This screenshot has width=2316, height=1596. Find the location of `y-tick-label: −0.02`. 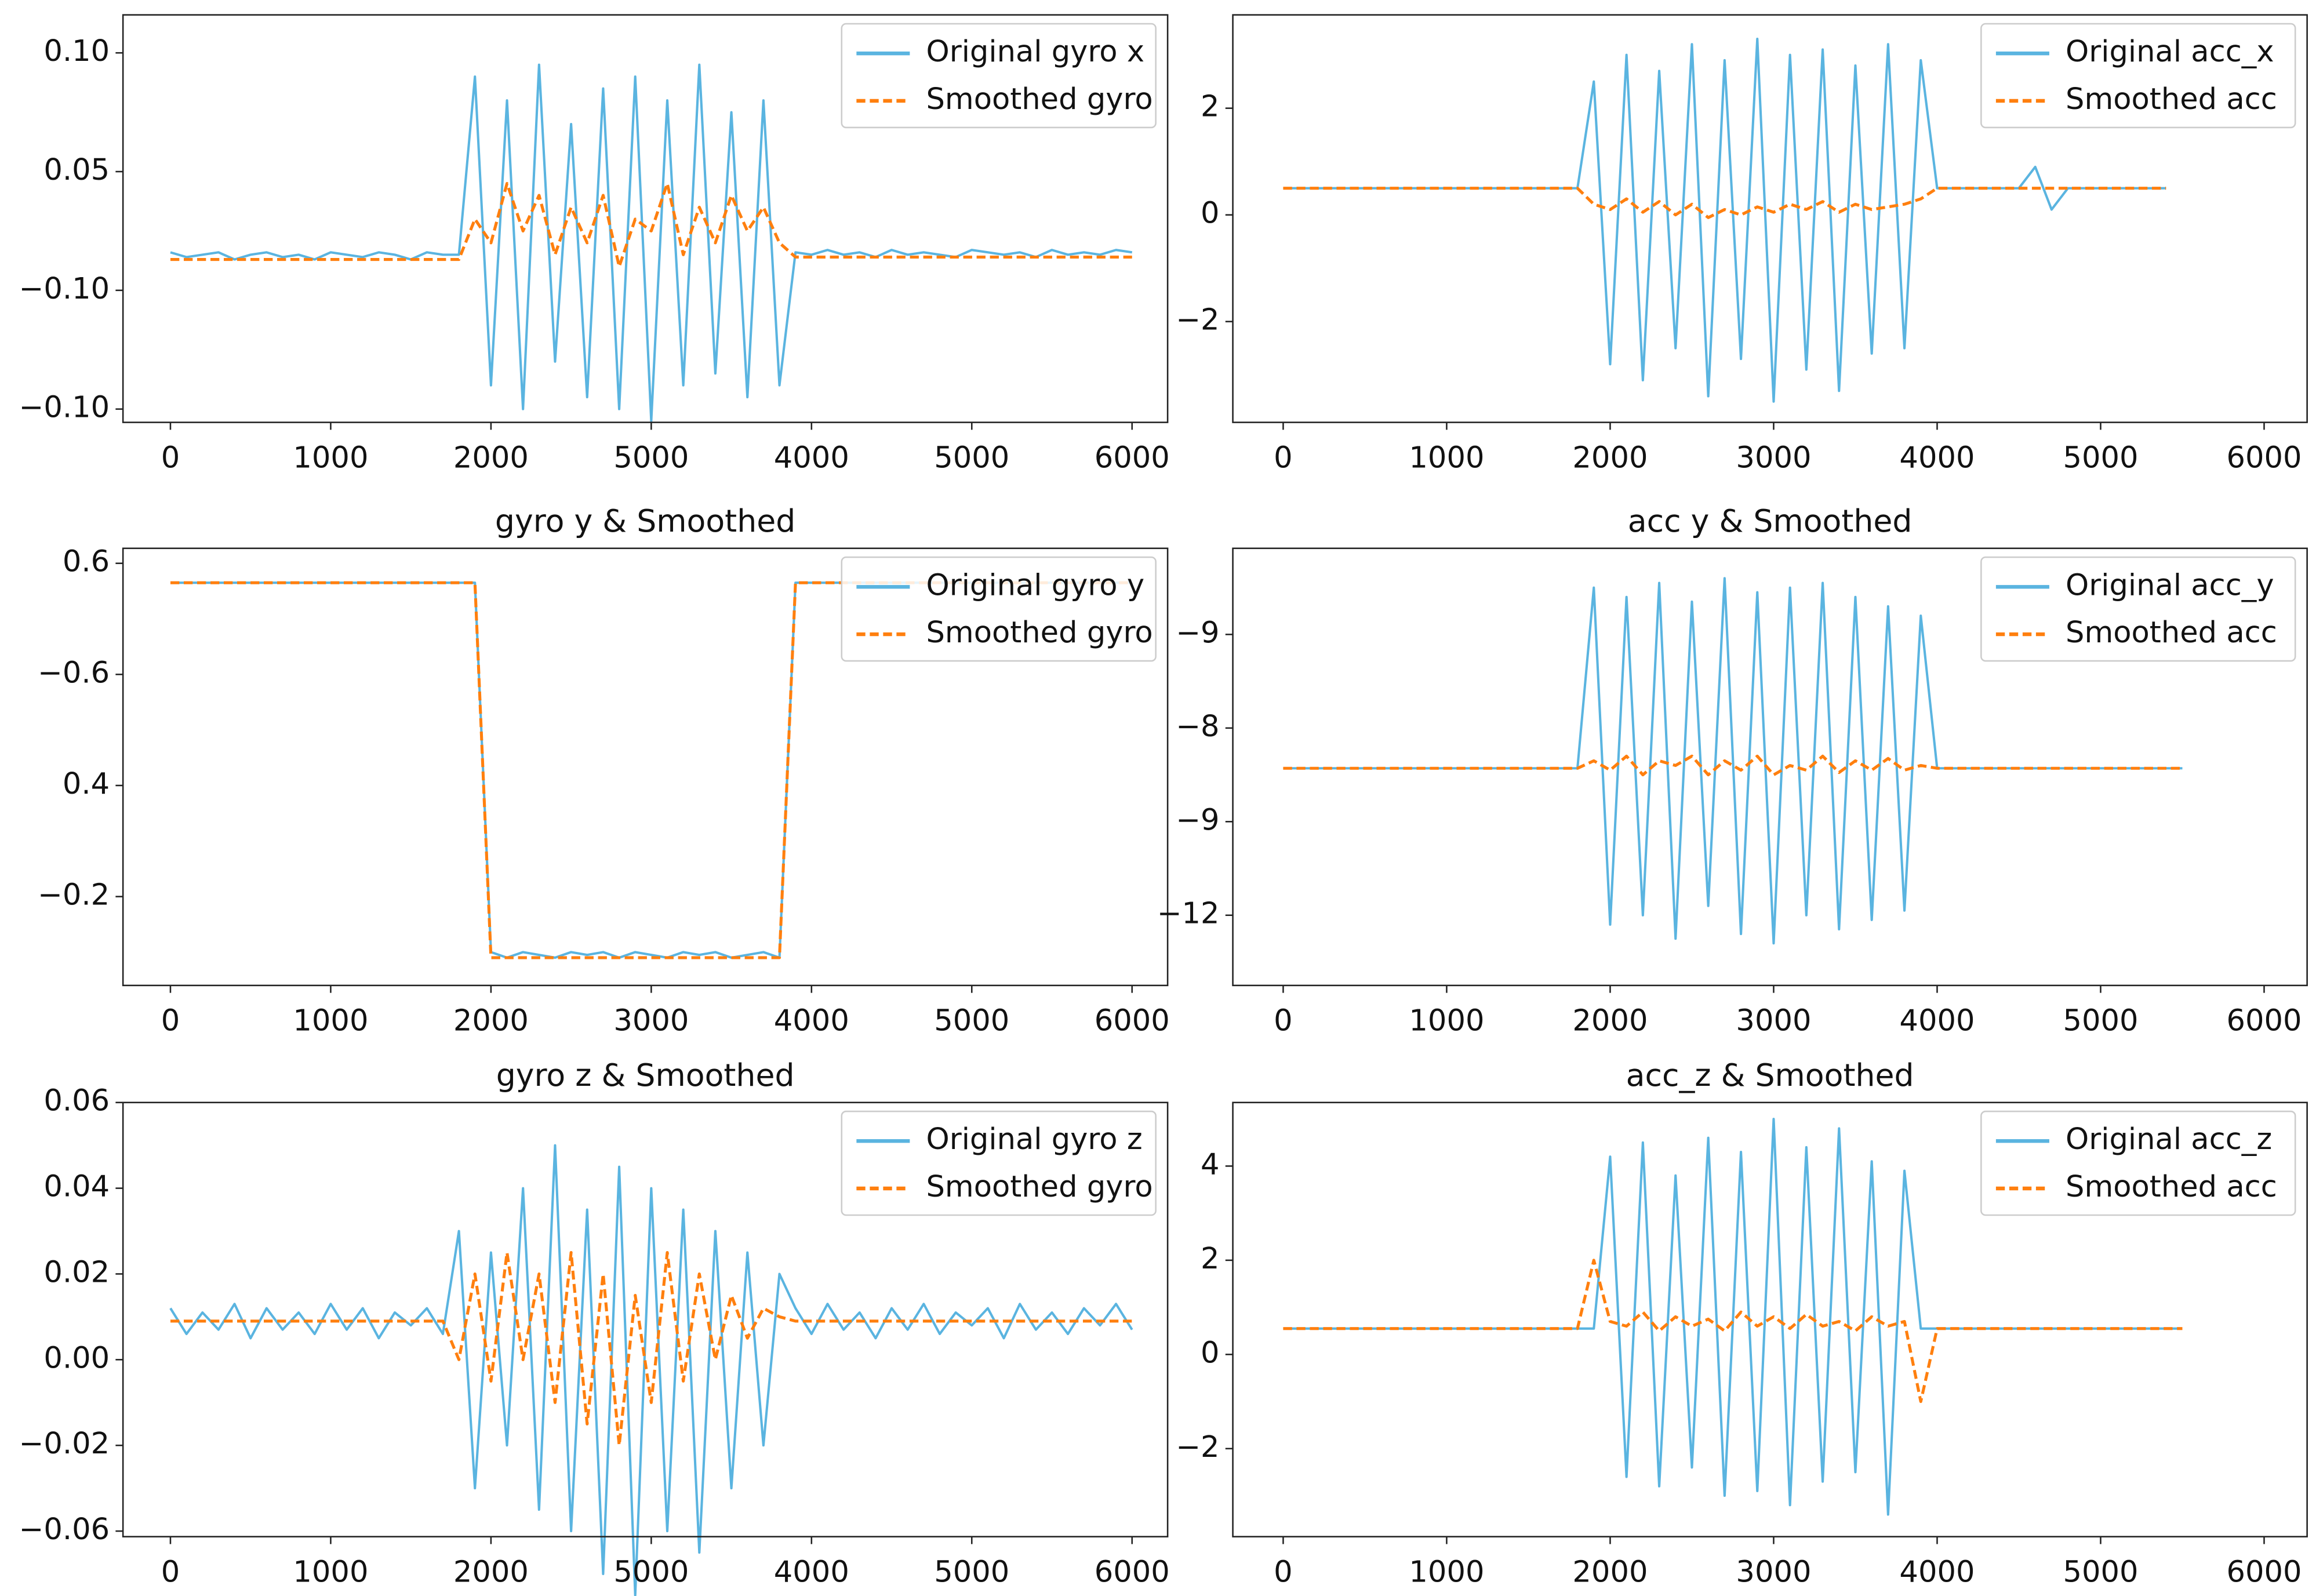

y-tick-label: −0.02 is located at coordinates (64, 1444).